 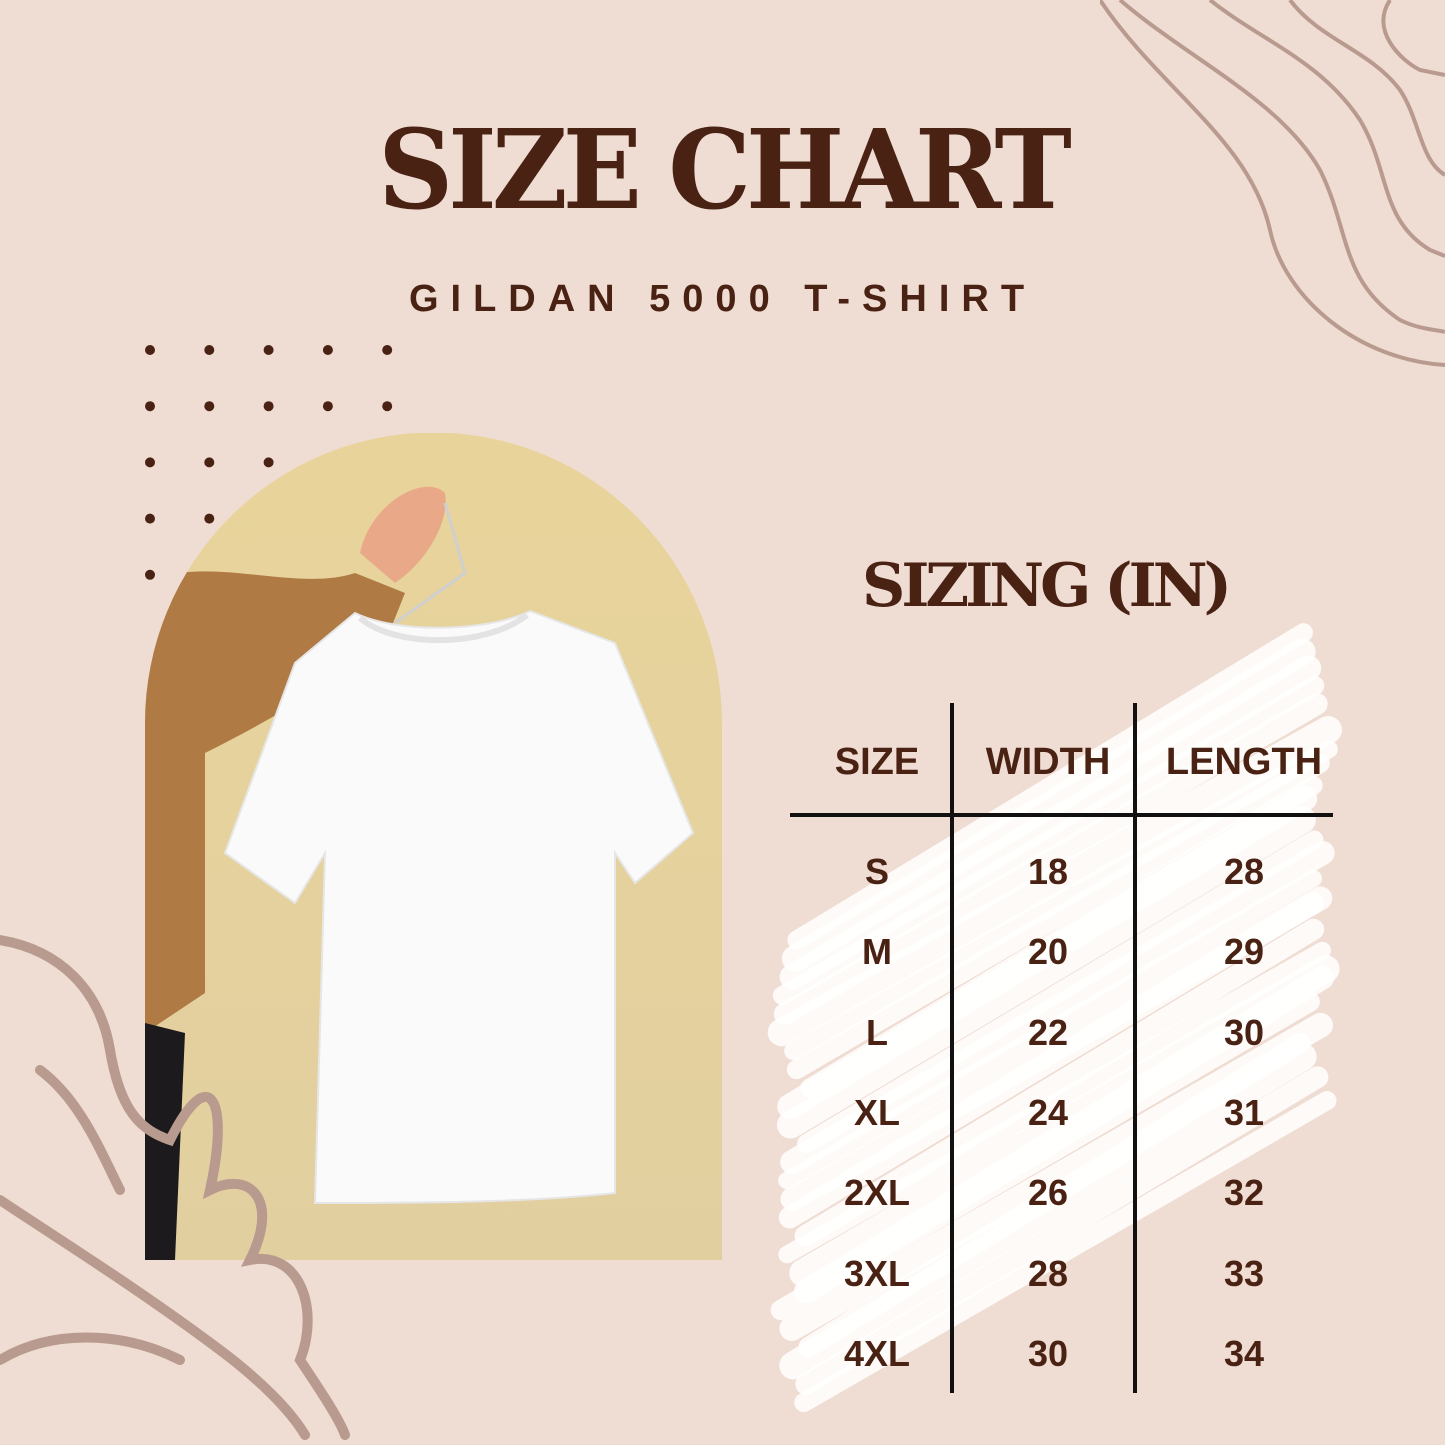 What do you see at coordinates (1244, 1193) in the screenshot?
I see `length-cell: 32` at bounding box center [1244, 1193].